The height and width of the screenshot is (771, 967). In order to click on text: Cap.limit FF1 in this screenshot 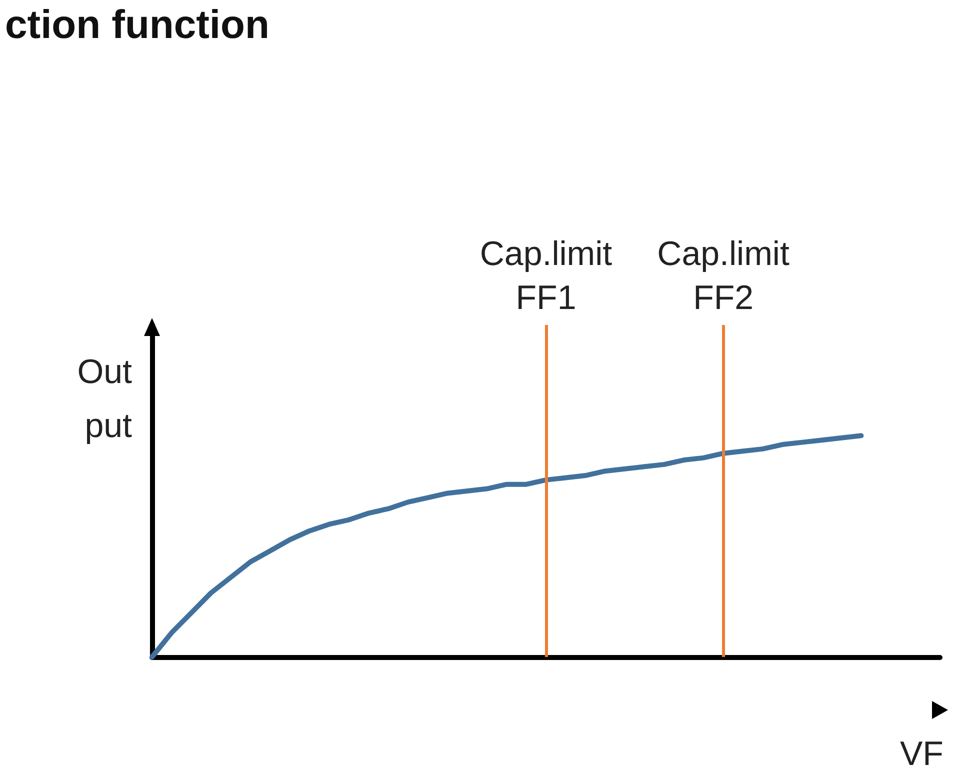, I will do `click(546, 276)`.